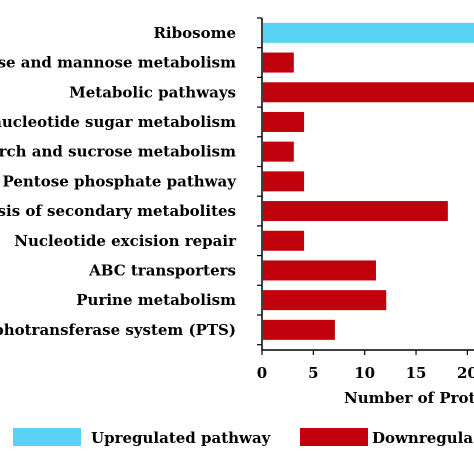 The height and width of the screenshot is (474, 474). I want to click on x-tick-label: 10, so click(364, 373).